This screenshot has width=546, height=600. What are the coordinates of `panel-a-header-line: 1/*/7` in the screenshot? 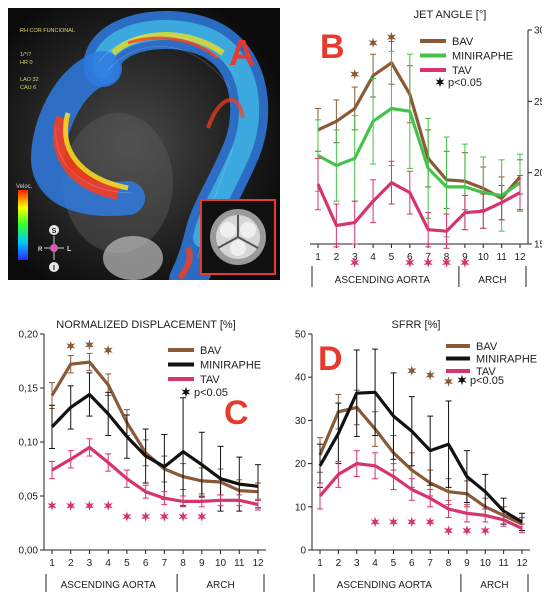 It's located at (25, 55).